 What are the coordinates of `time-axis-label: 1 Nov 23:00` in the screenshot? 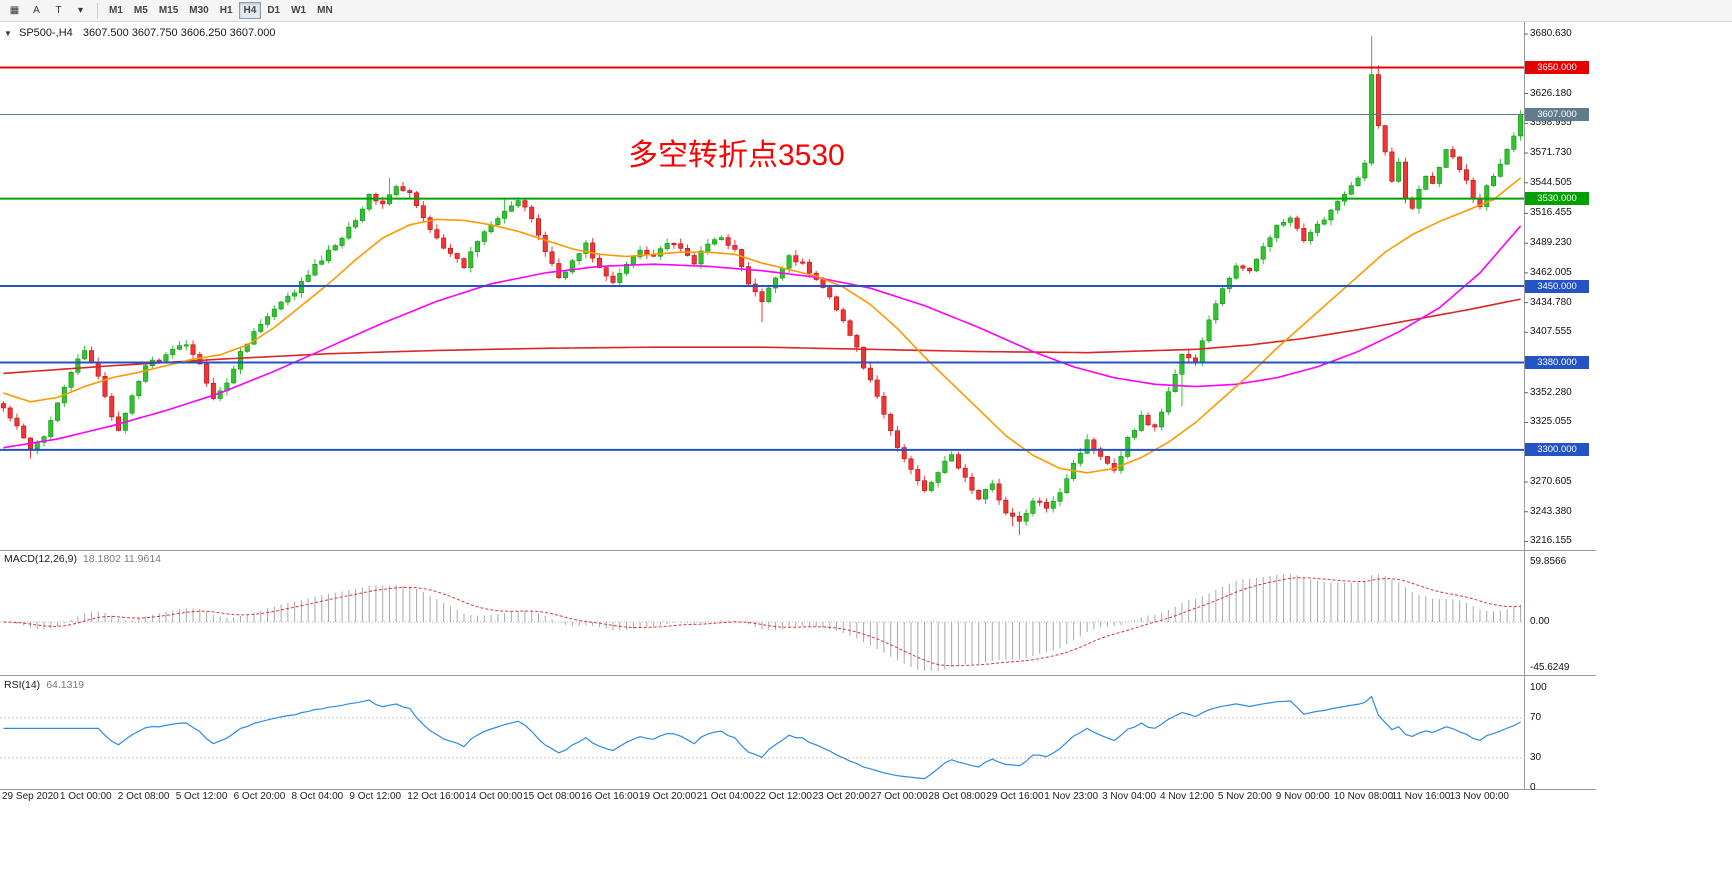 It's located at (1071, 796).